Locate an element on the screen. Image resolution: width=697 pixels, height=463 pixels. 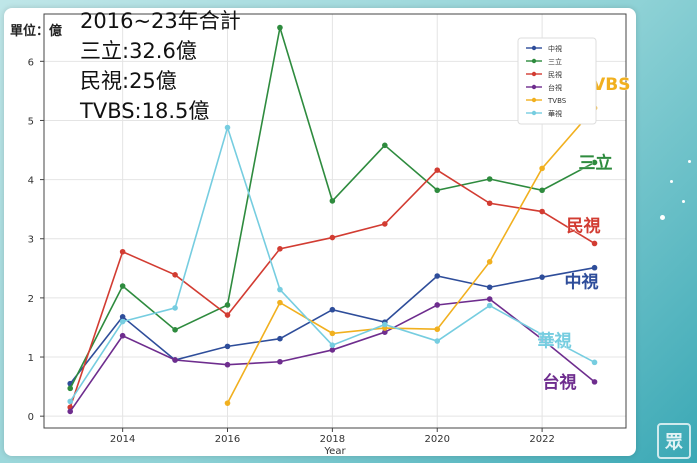
y-tick-label: 1 is located at coordinates (31, 358).